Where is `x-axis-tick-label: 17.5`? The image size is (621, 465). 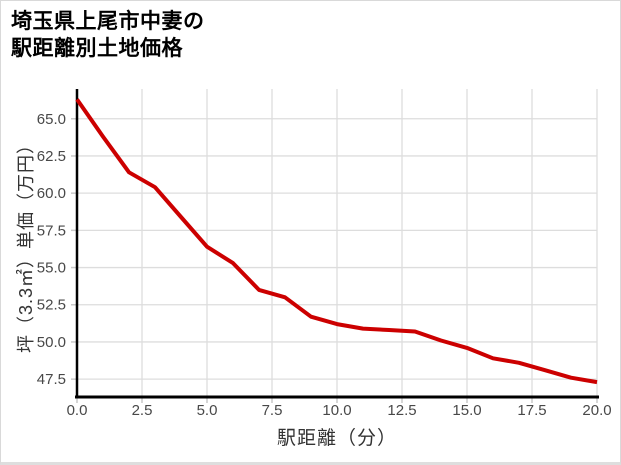
x-axis-tick-label: 17.5 is located at coordinates (531, 410).